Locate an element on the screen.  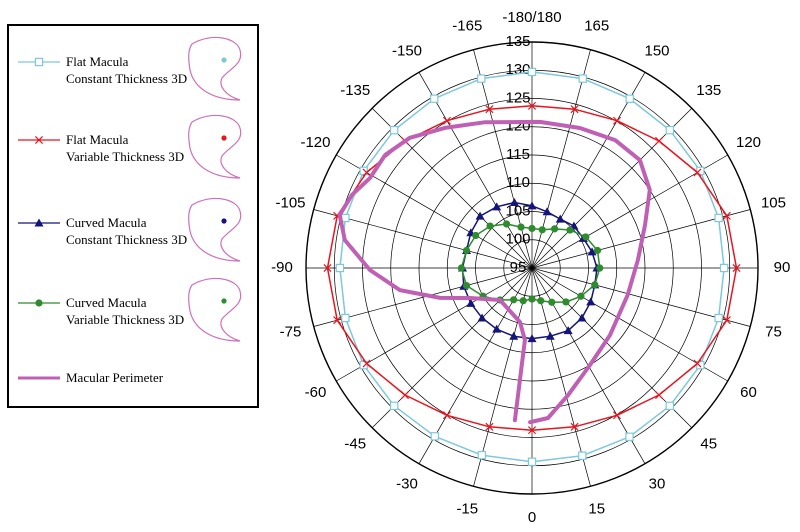
angle-label: 15 is located at coordinates (596, 508).